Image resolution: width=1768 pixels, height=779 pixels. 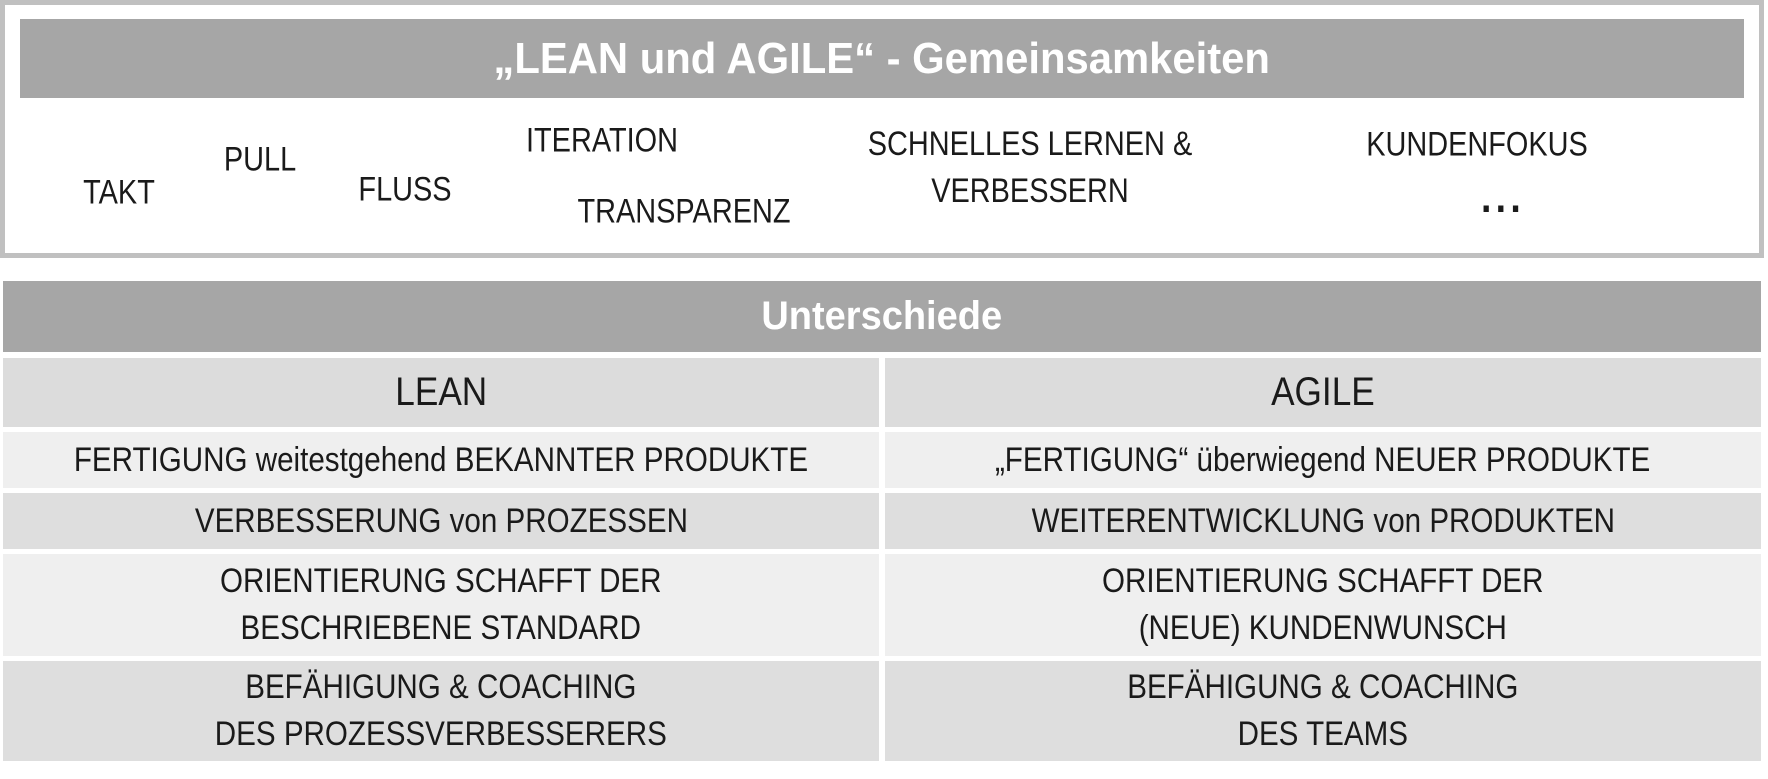 What do you see at coordinates (684, 211) in the screenshot?
I see `term-transparenz: TRANSPARENZ` at bounding box center [684, 211].